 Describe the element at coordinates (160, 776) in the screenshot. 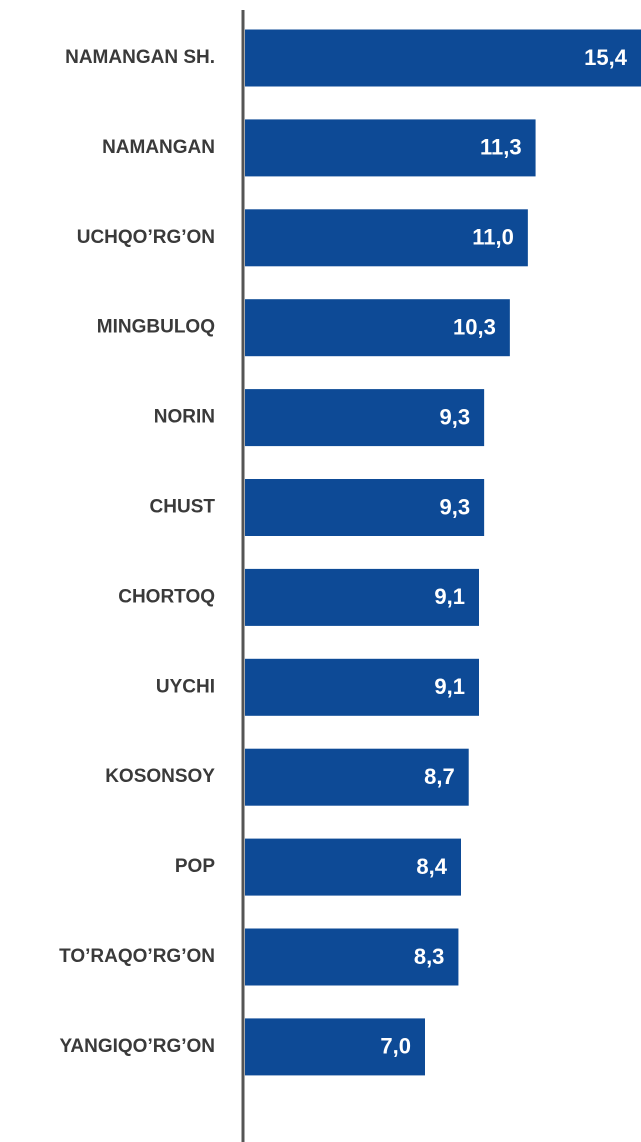

I see `category-label: KOSONSOY` at that location.